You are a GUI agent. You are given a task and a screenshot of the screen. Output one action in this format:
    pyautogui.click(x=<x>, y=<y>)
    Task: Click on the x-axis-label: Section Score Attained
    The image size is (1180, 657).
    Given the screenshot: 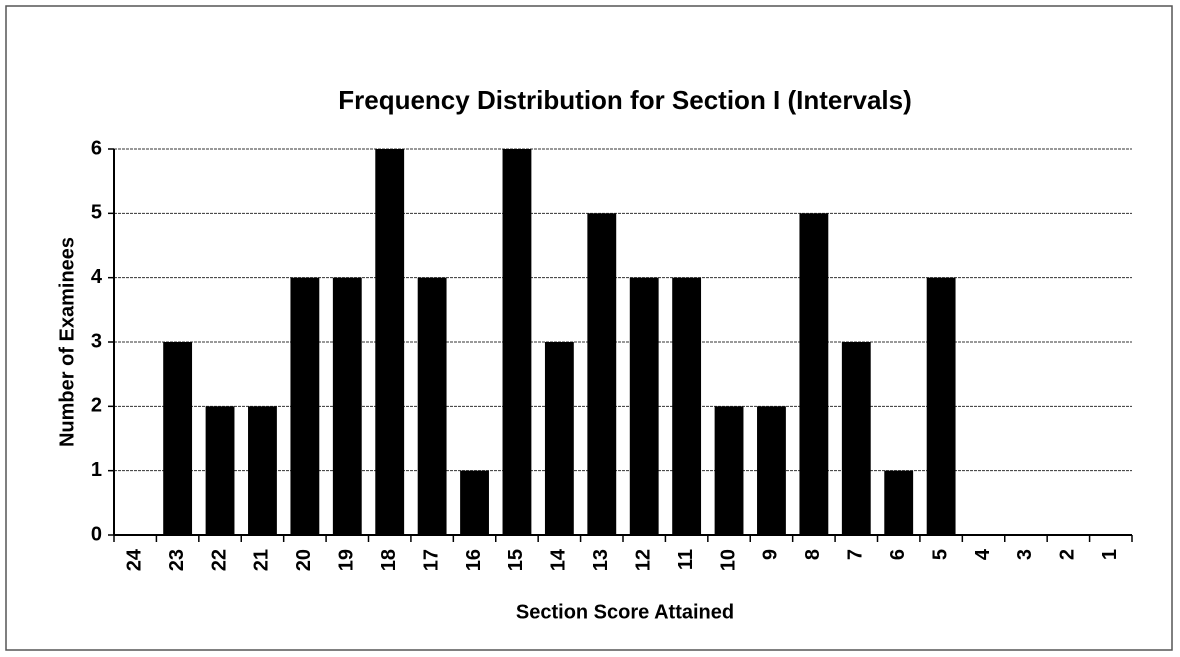 What is the action you would take?
    pyautogui.click(x=625, y=612)
    